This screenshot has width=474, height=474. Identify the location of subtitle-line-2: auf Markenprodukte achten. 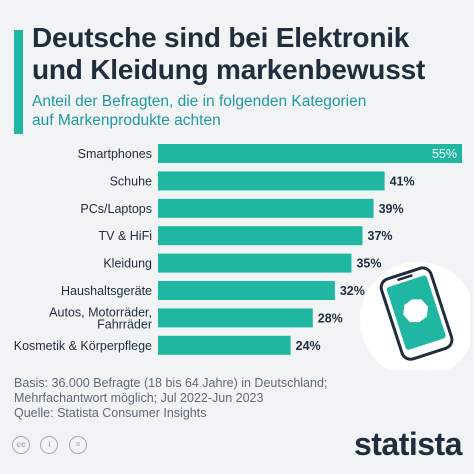
(126, 120).